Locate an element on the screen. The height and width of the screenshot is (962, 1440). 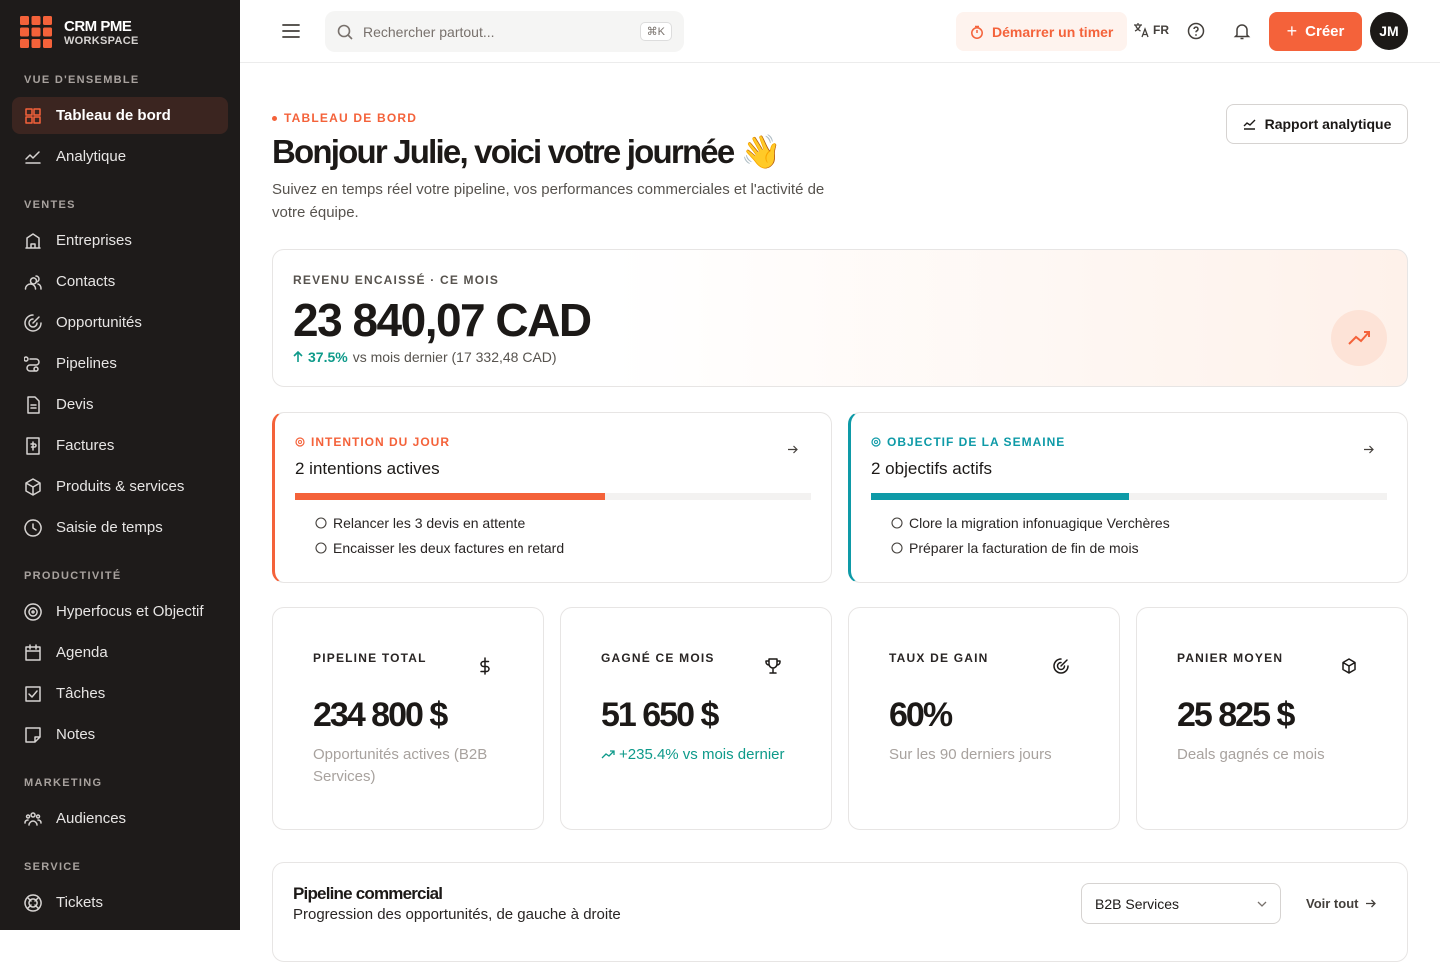
pipeline-title: Pipeline commercial is located at coordinates (368, 893).